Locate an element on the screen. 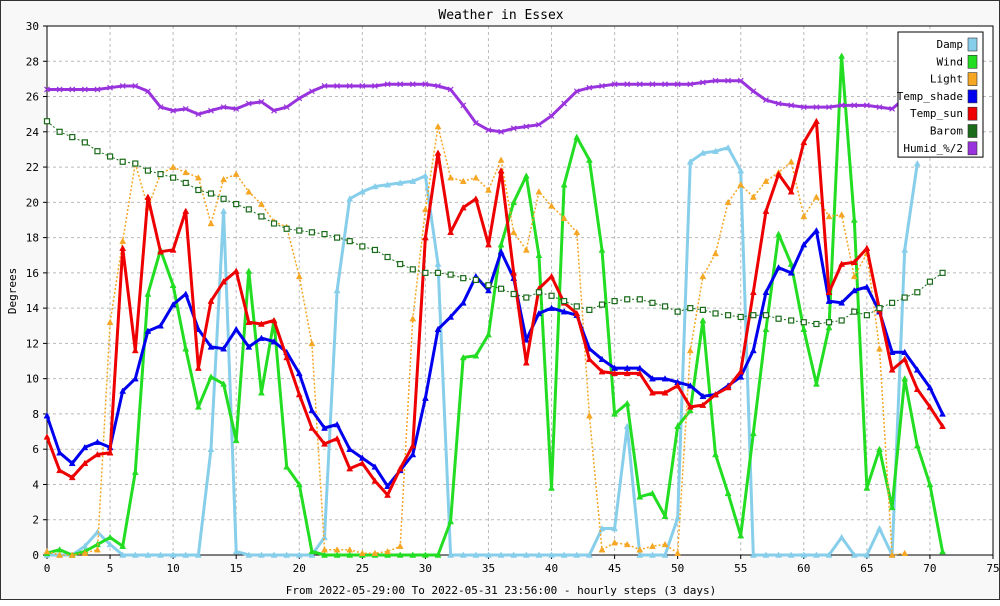  x-tick-label: 70 is located at coordinates (929, 568).